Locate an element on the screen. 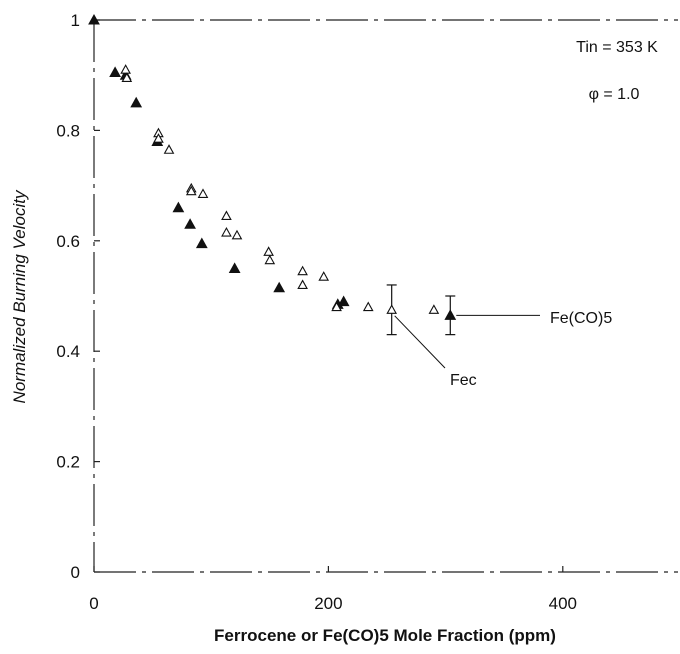  x-tick-label: 200 is located at coordinates (328, 603).